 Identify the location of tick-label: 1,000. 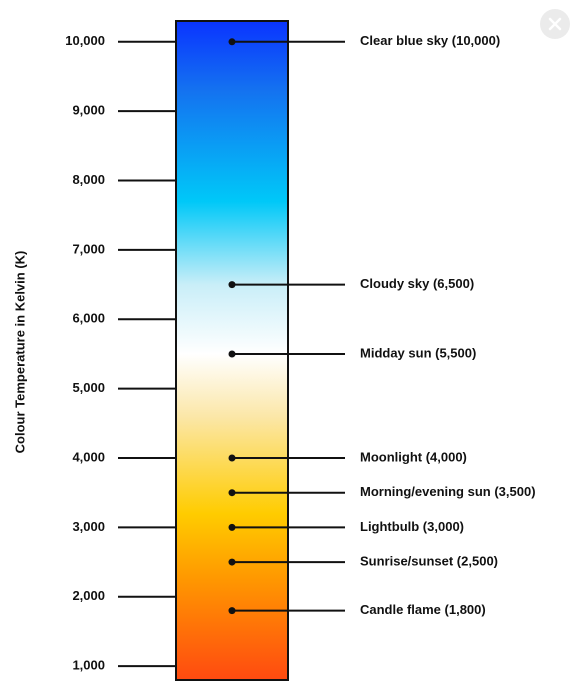
(88, 665).